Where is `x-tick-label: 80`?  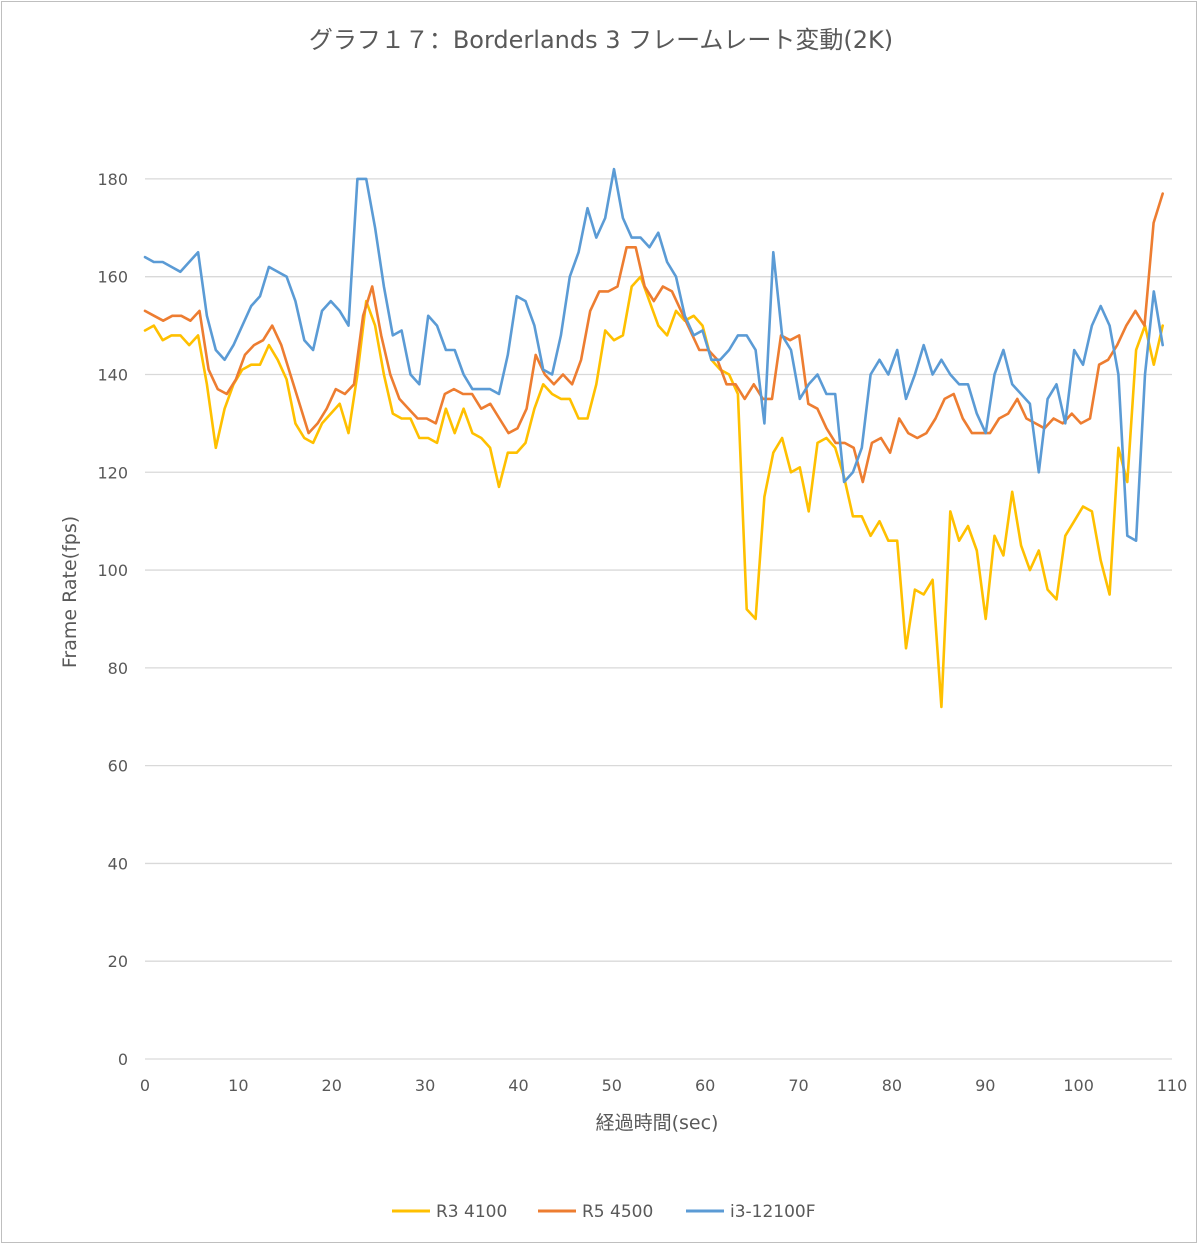
x-tick-label: 80 is located at coordinates (892, 1085).